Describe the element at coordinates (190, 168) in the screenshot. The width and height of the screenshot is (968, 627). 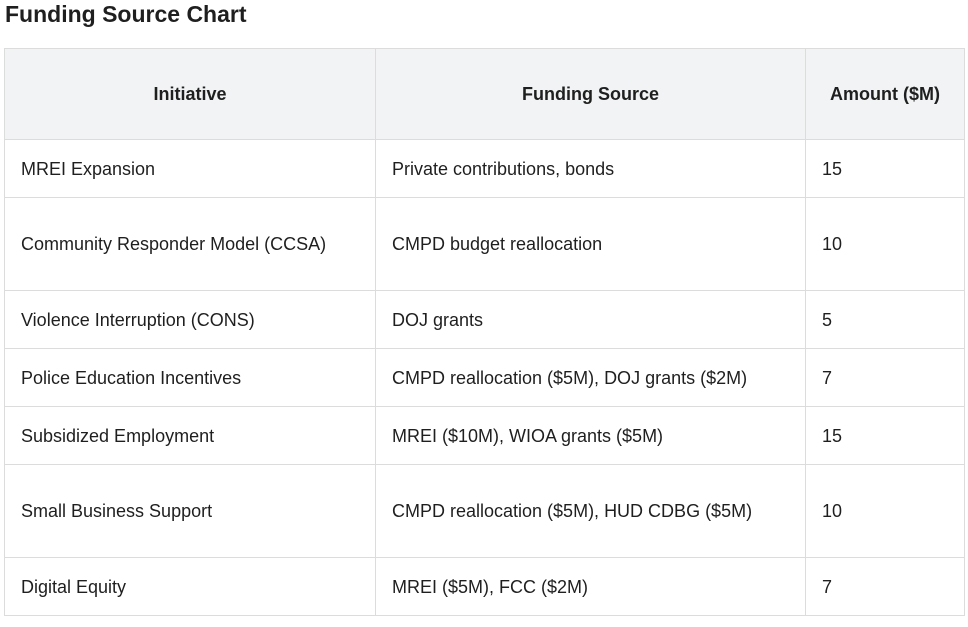
I see `cell-initiative: MREI Expansion` at that location.